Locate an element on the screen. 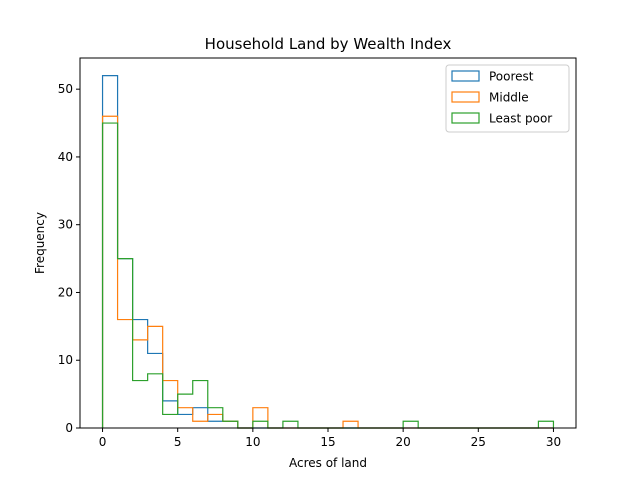  y-ticks: 0 10 20 30 40 50 is located at coordinates (69, 258).